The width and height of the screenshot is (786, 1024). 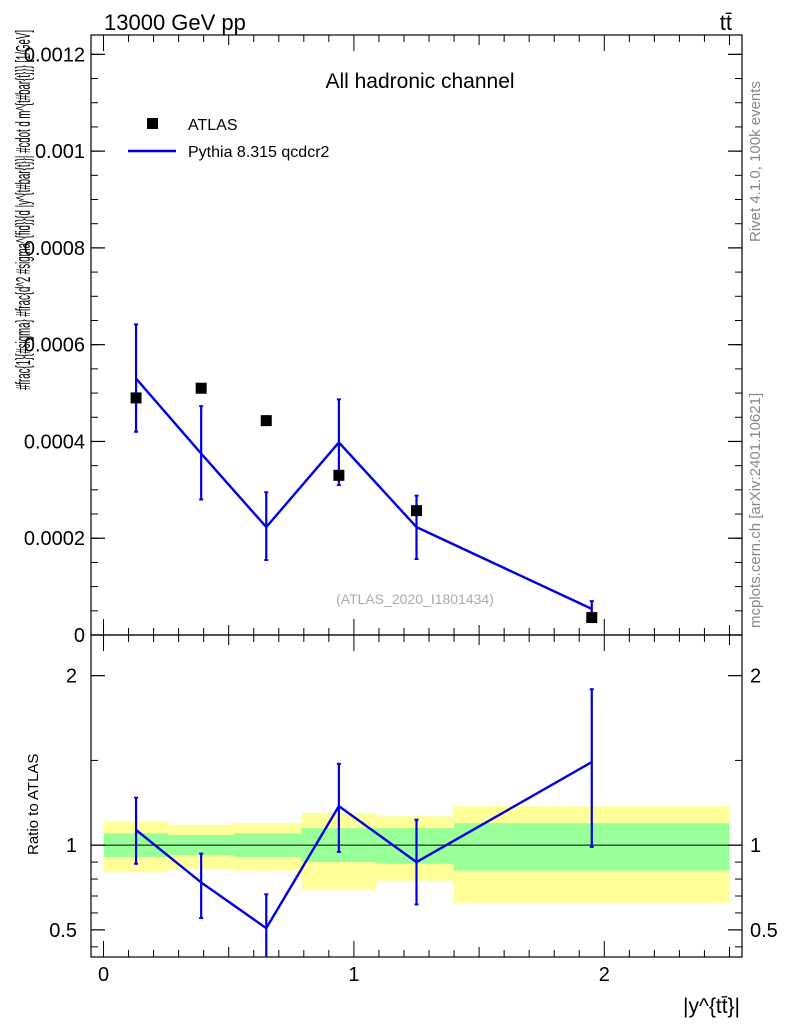 I want to click on ratio-y-tick-label-right: 0.5, so click(x=764, y=931).